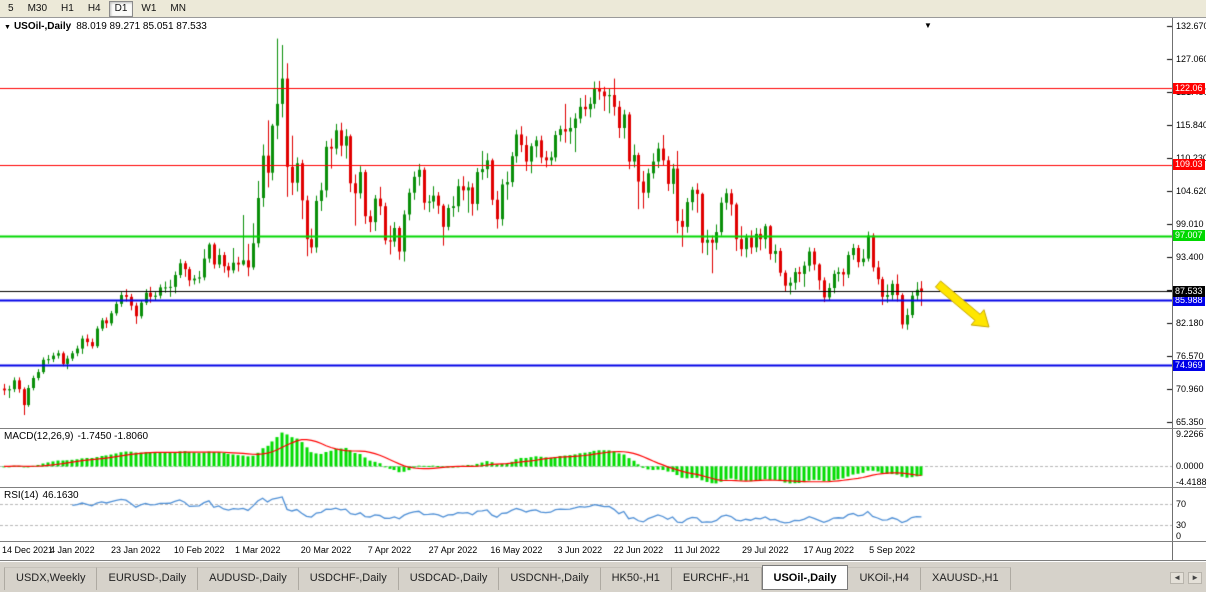 The width and height of the screenshot is (1206, 592). Describe the element at coordinates (51, 578) in the screenshot. I see `chart-tab-usdx-weekly: USDX,Weekly` at that location.